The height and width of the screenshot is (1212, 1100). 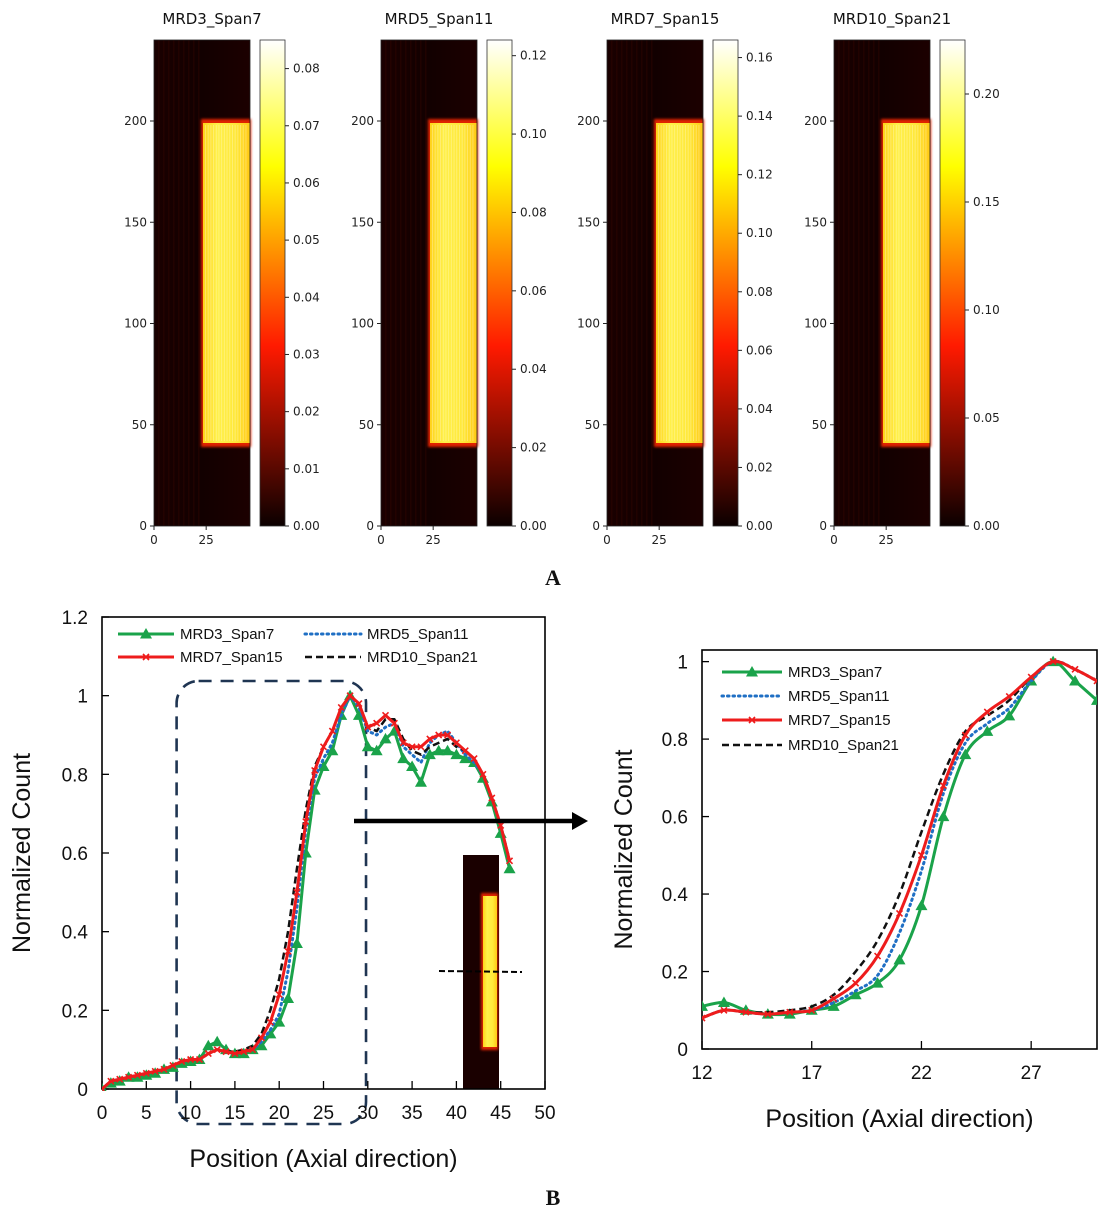 What do you see at coordinates (412, 1113) in the screenshot?
I see `x-tick-label: 35` at bounding box center [412, 1113].